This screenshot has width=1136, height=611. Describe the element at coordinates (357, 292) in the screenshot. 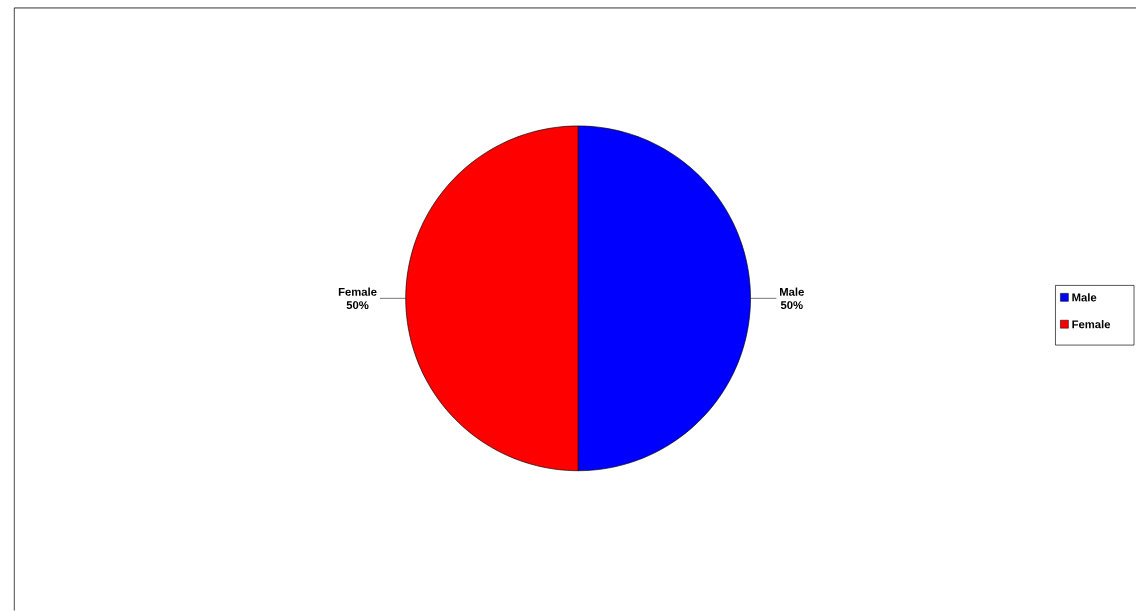

I see `slice-label: Female` at that location.